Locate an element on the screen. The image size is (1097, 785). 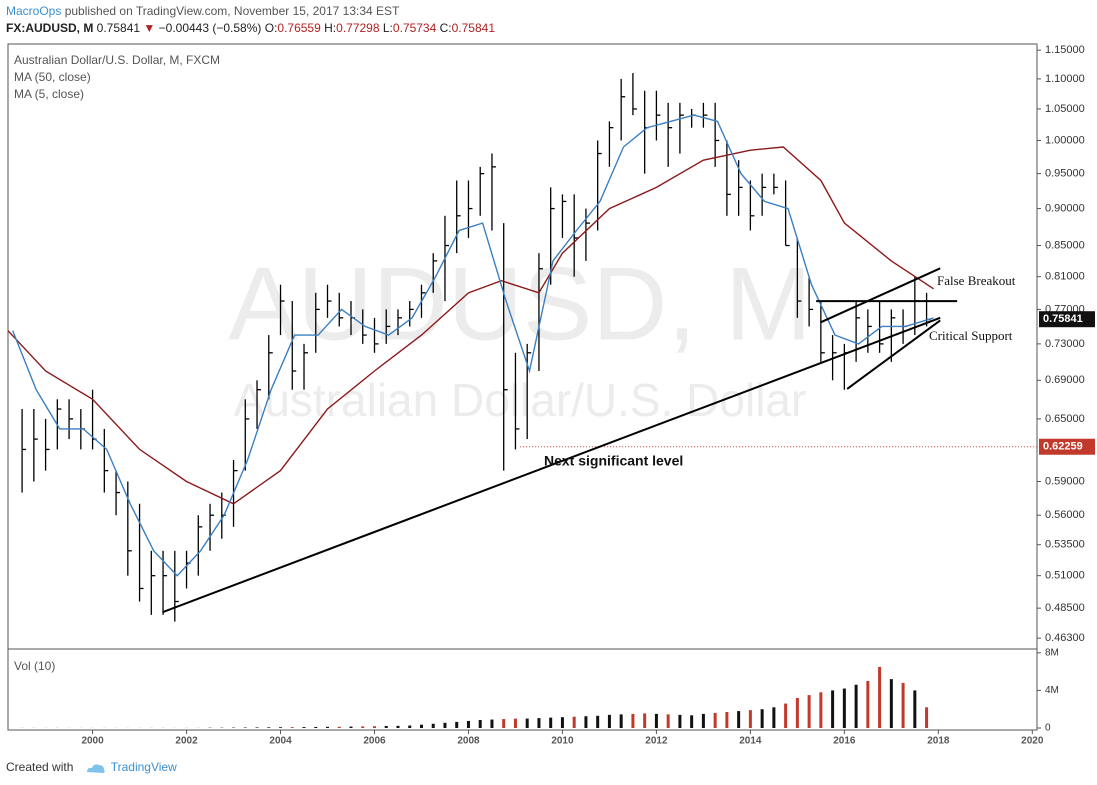
annotation: Next significant level is located at coordinates (613, 461).